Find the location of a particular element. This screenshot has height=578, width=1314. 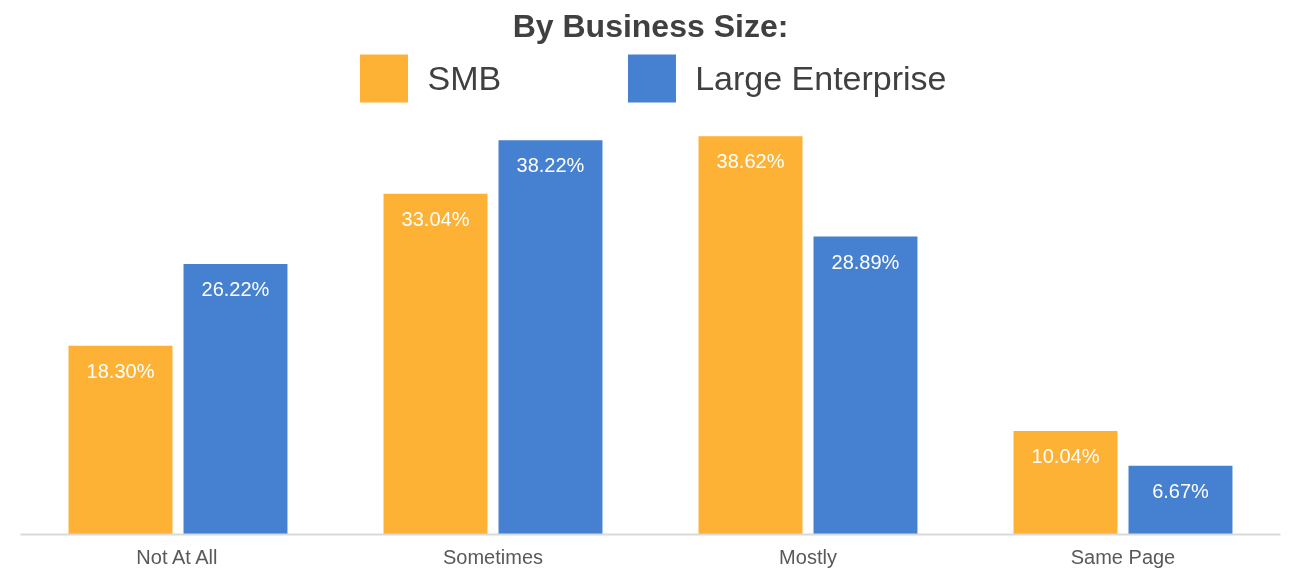

data-label: 10.04% is located at coordinates (1065, 455).